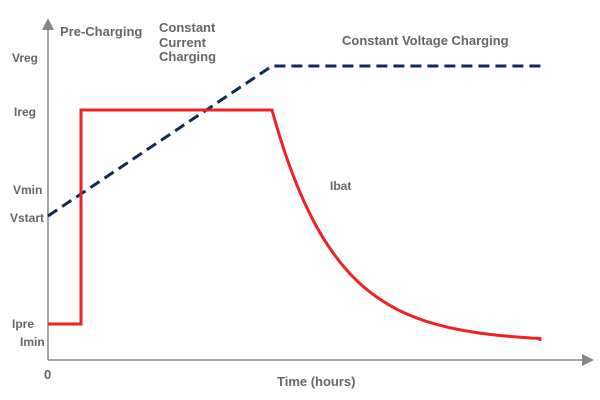 The width and height of the screenshot is (600, 400). Describe the element at coordinates (101, 31) in the screenshot. I see `phase-pre-charging: Pre-Charging` at that location.